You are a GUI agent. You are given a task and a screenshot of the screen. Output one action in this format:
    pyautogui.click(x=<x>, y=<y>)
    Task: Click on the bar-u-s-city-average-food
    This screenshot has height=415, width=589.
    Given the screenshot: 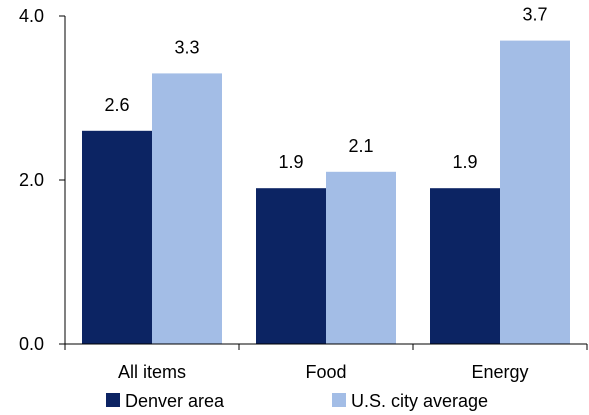 What is the action you would take?
    pyautogui.click(x=361, y=257)
    